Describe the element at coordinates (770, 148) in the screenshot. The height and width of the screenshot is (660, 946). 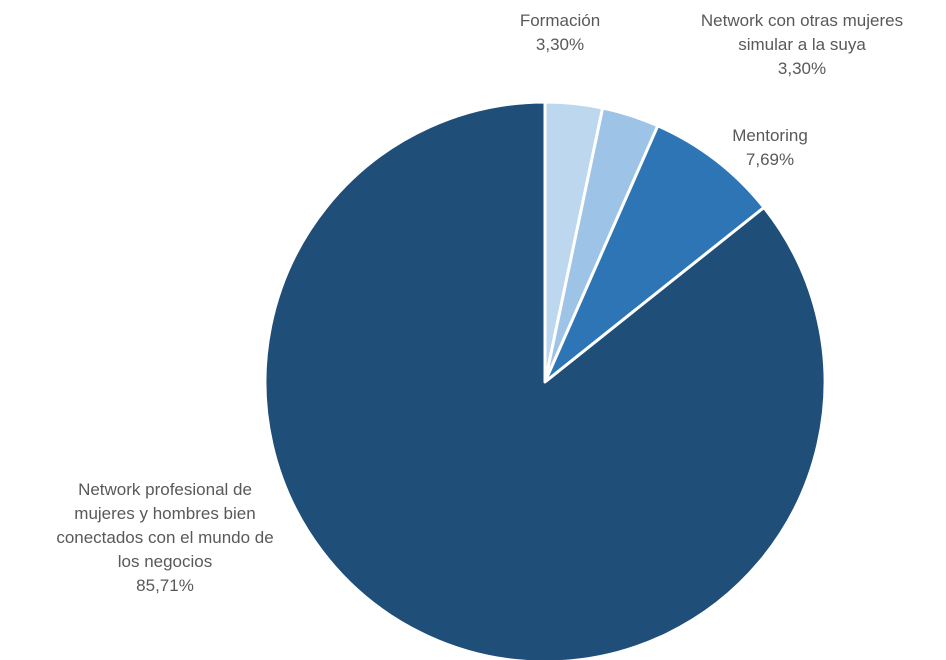
I see `slice-label-mentoring: Mentoring 7,69%` at that location.